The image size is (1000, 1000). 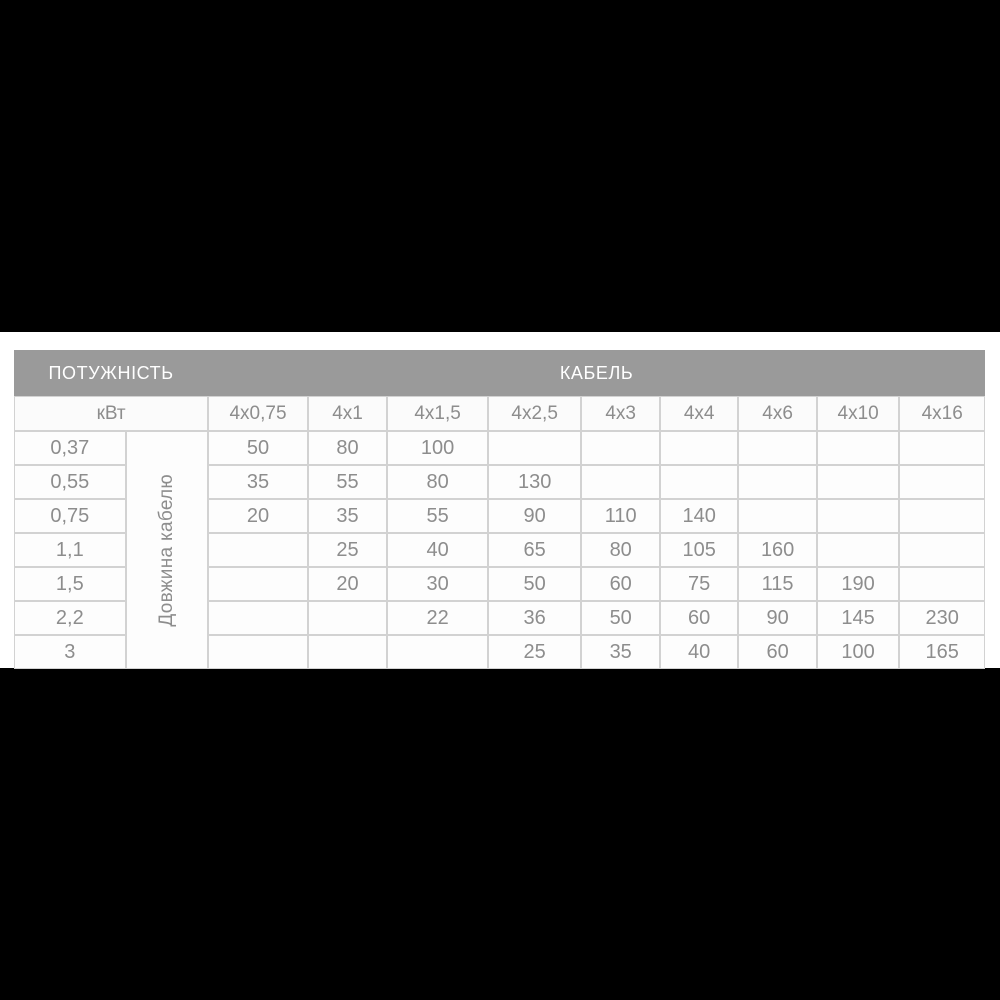 What do you see at coordinates (699, 618) in the screenshot?
I see `cell-5-5: 60` at bounding box center [699, 618].